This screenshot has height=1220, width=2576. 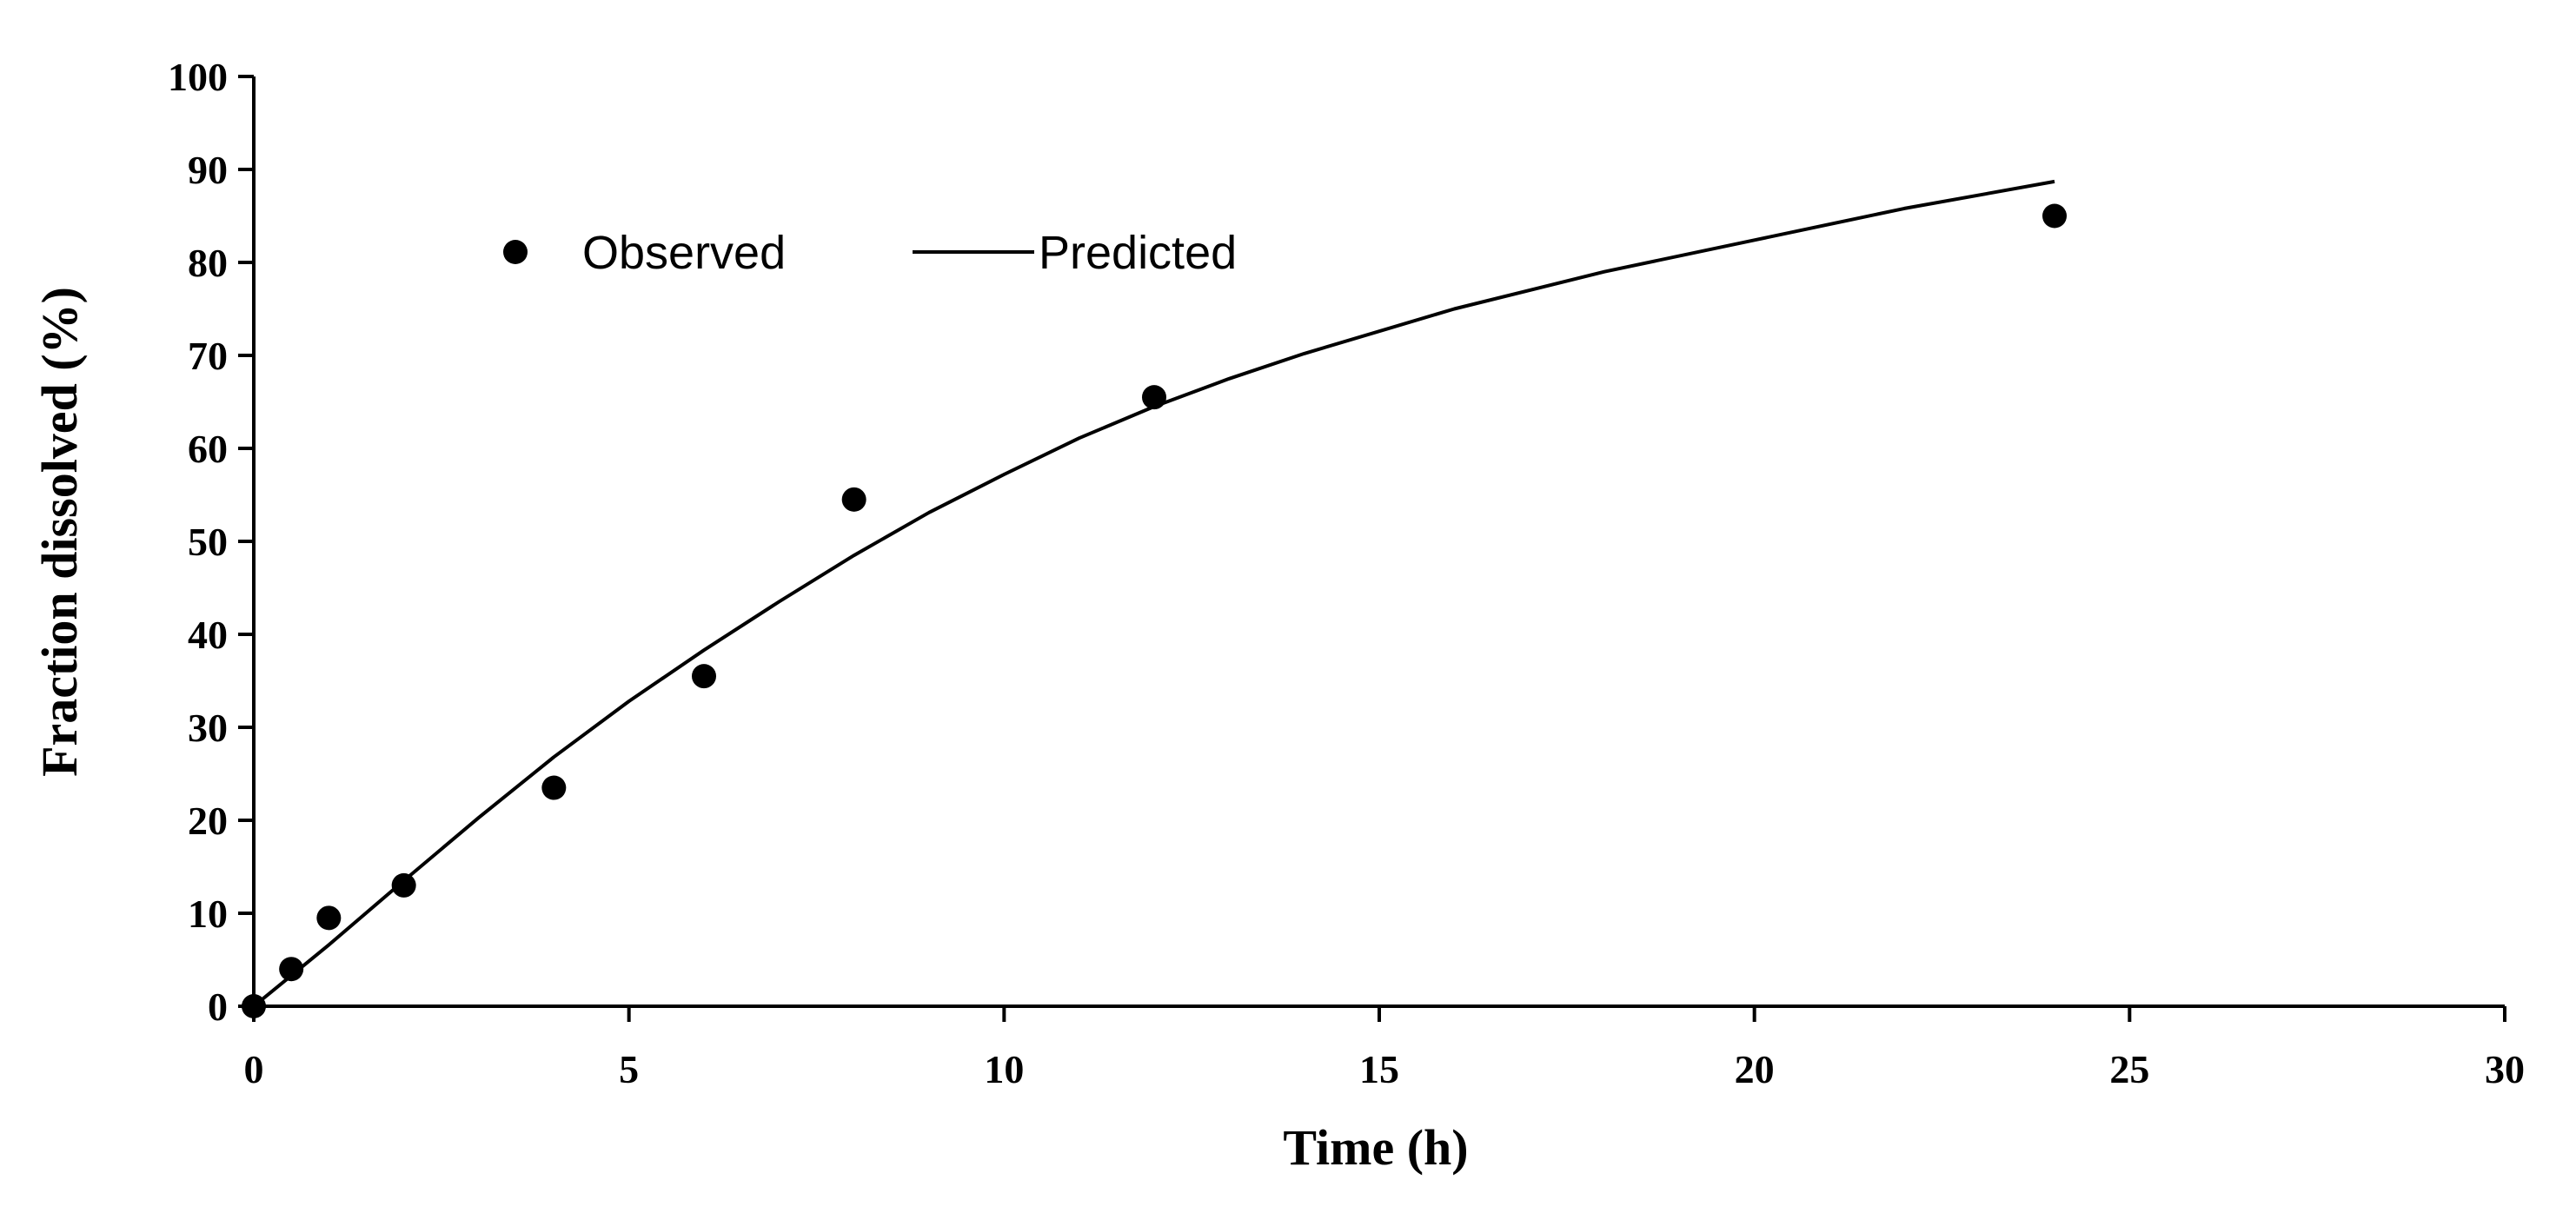 I want to click on y-axis-ticks: 0 10 20 30 40 50 60 70 80 90 100, so click(x=211, y=542).